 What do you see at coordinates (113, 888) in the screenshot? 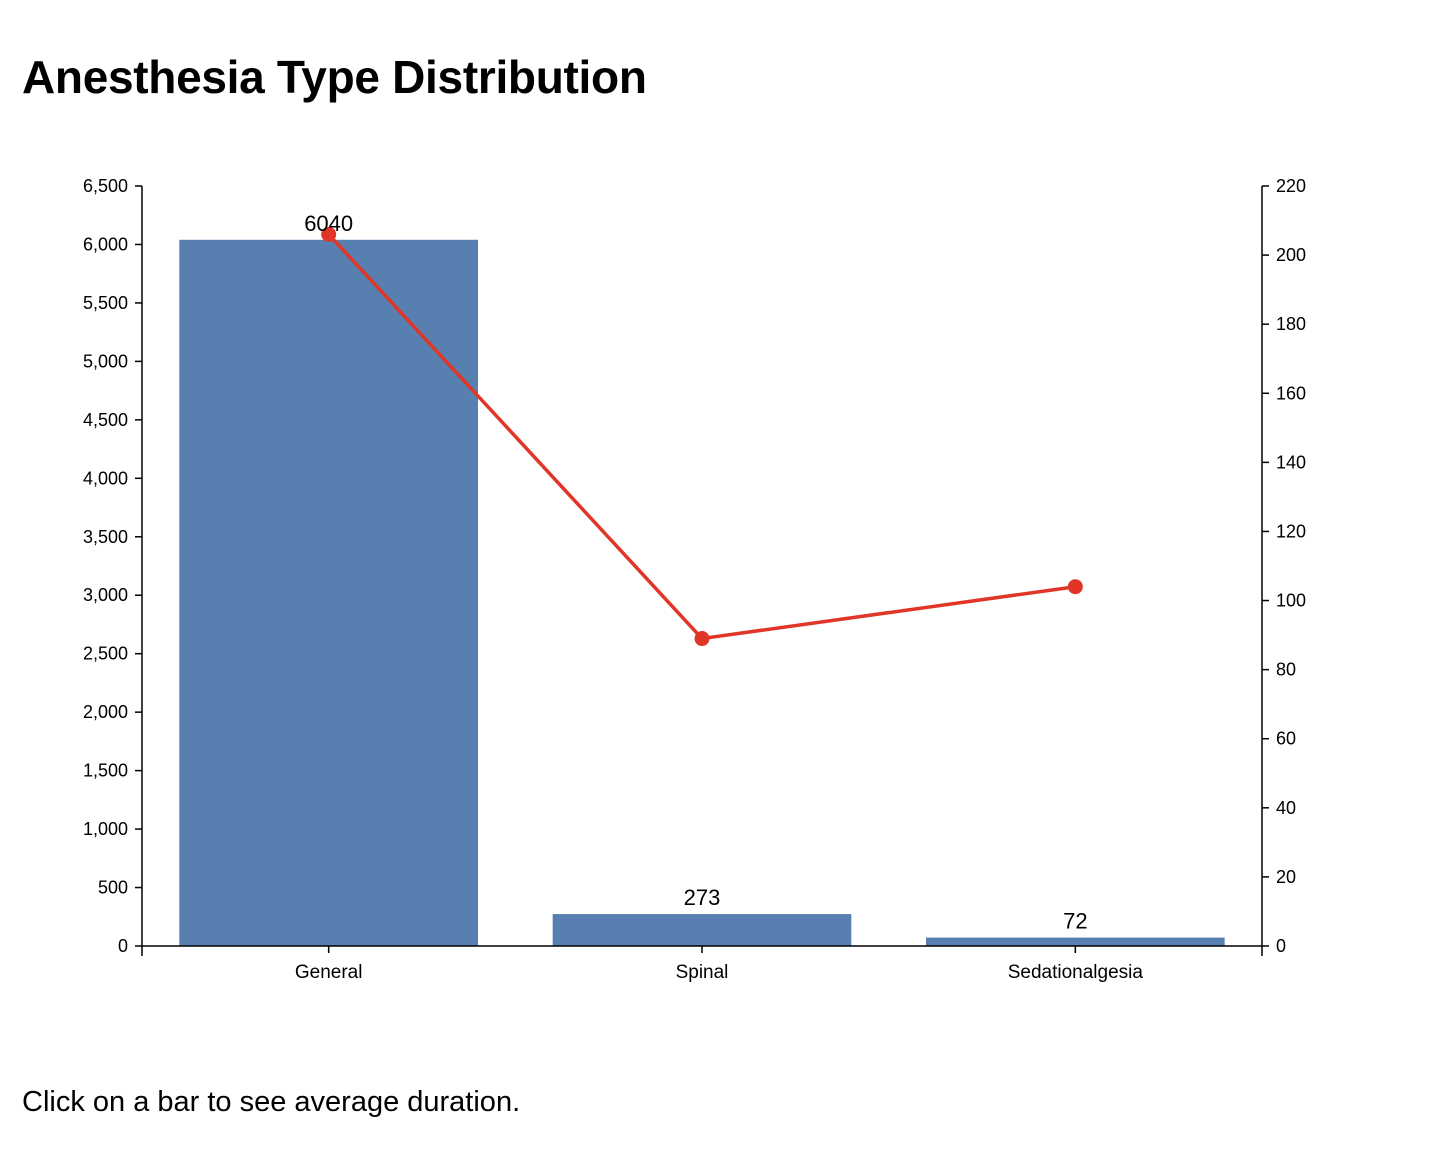
I see `left-tick-label: 500` at bounding box center [113, 888].